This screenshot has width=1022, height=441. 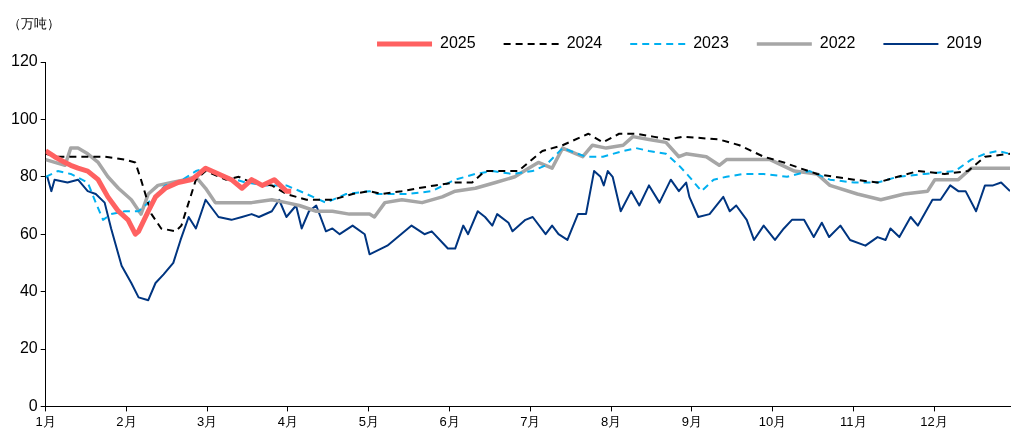 I want to click on x-tick-label: 9月, so click(x=691, y=421).